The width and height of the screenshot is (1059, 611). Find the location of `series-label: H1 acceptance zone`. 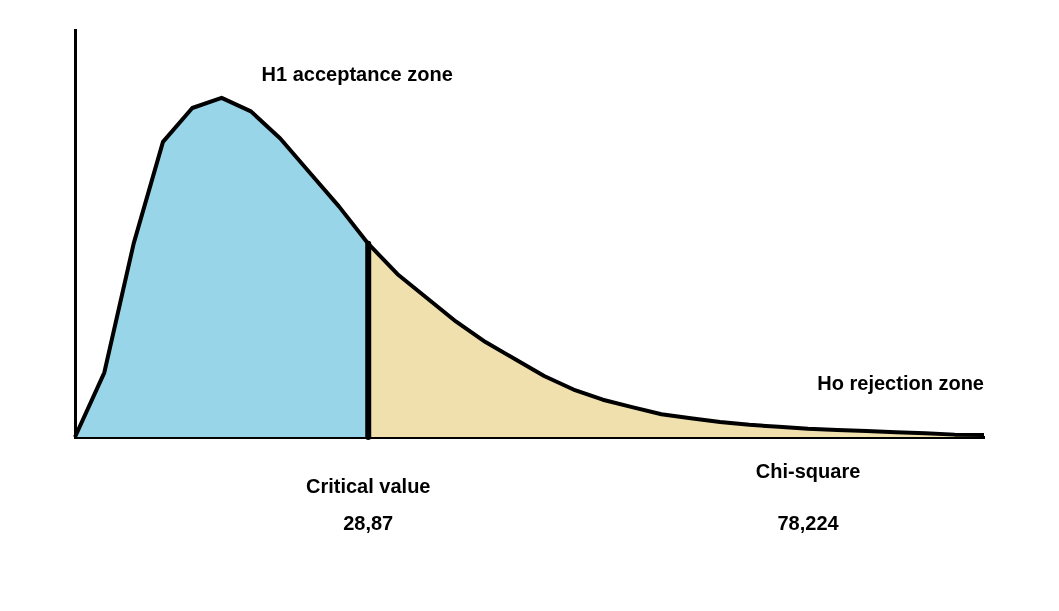

series-label: H1 acceptance zone is located at coordinates (357, 74).